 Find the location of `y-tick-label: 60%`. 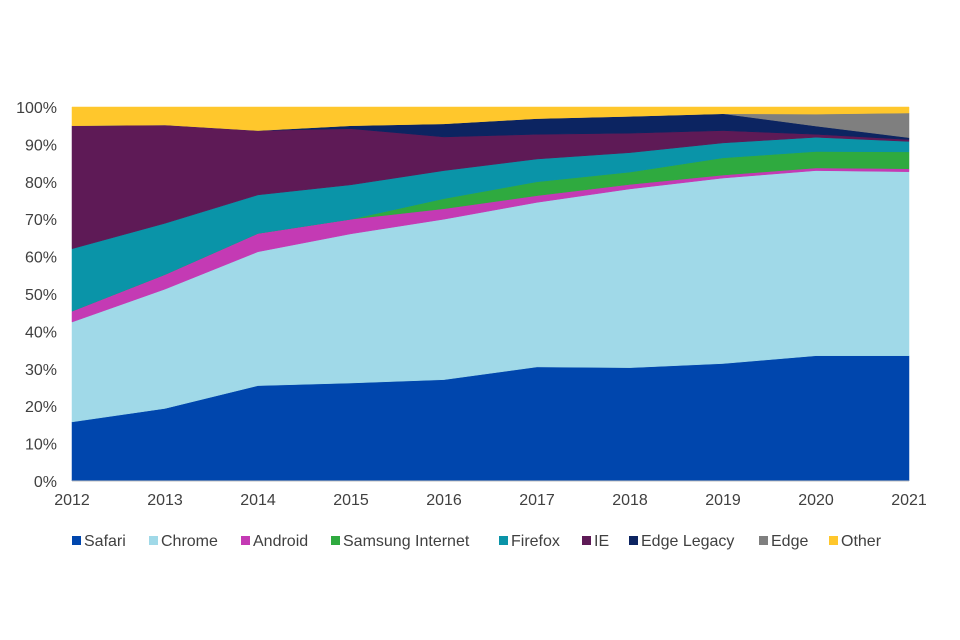

y-tick-label: 60% is located at coordinates (41, 258).